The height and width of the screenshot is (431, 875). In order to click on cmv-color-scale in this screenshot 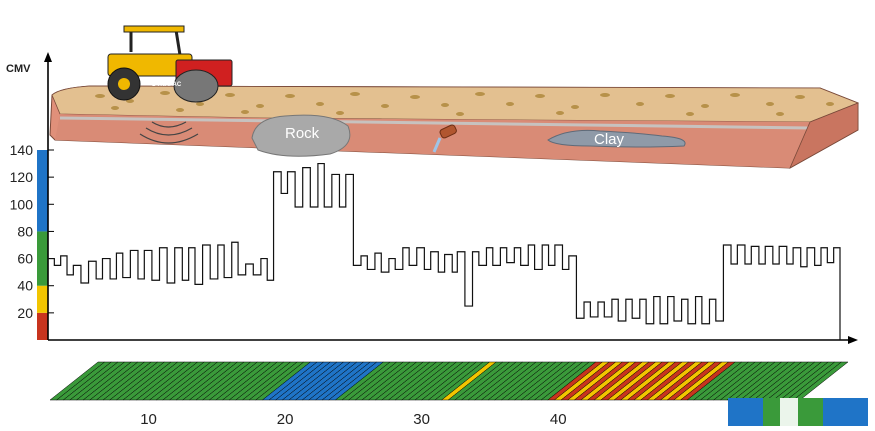, I will do `click(42, 245)`.